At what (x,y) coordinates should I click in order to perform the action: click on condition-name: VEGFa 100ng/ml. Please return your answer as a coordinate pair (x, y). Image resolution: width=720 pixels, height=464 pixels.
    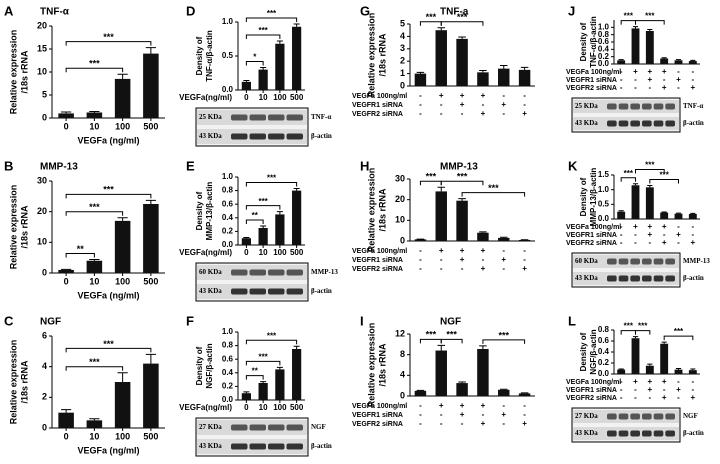
    Looking at the image, I should click on (379, 251).